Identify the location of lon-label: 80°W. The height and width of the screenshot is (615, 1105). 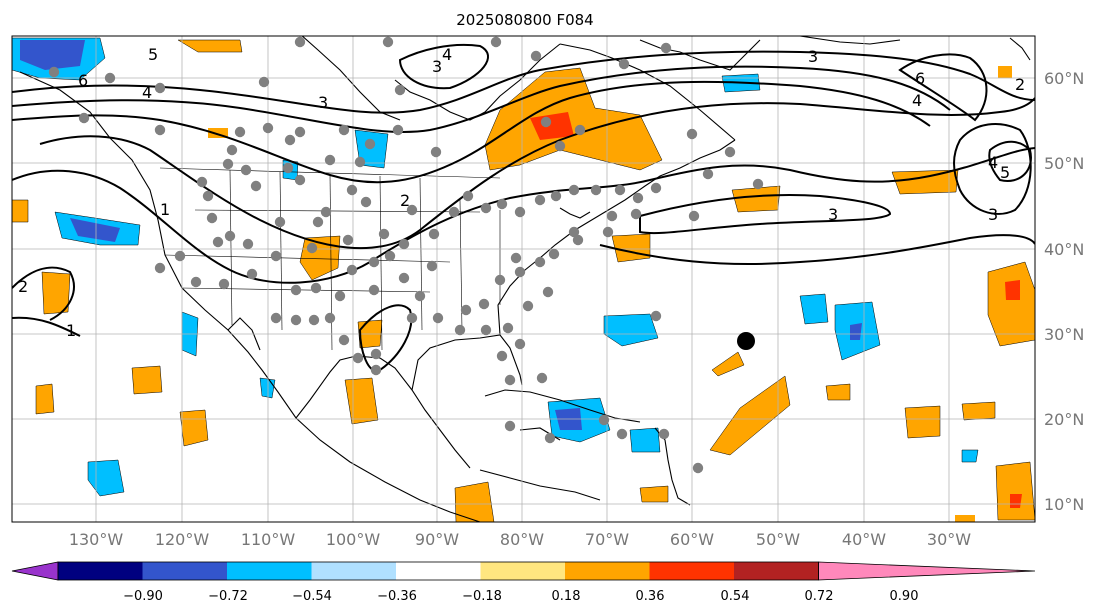
(522, 539).